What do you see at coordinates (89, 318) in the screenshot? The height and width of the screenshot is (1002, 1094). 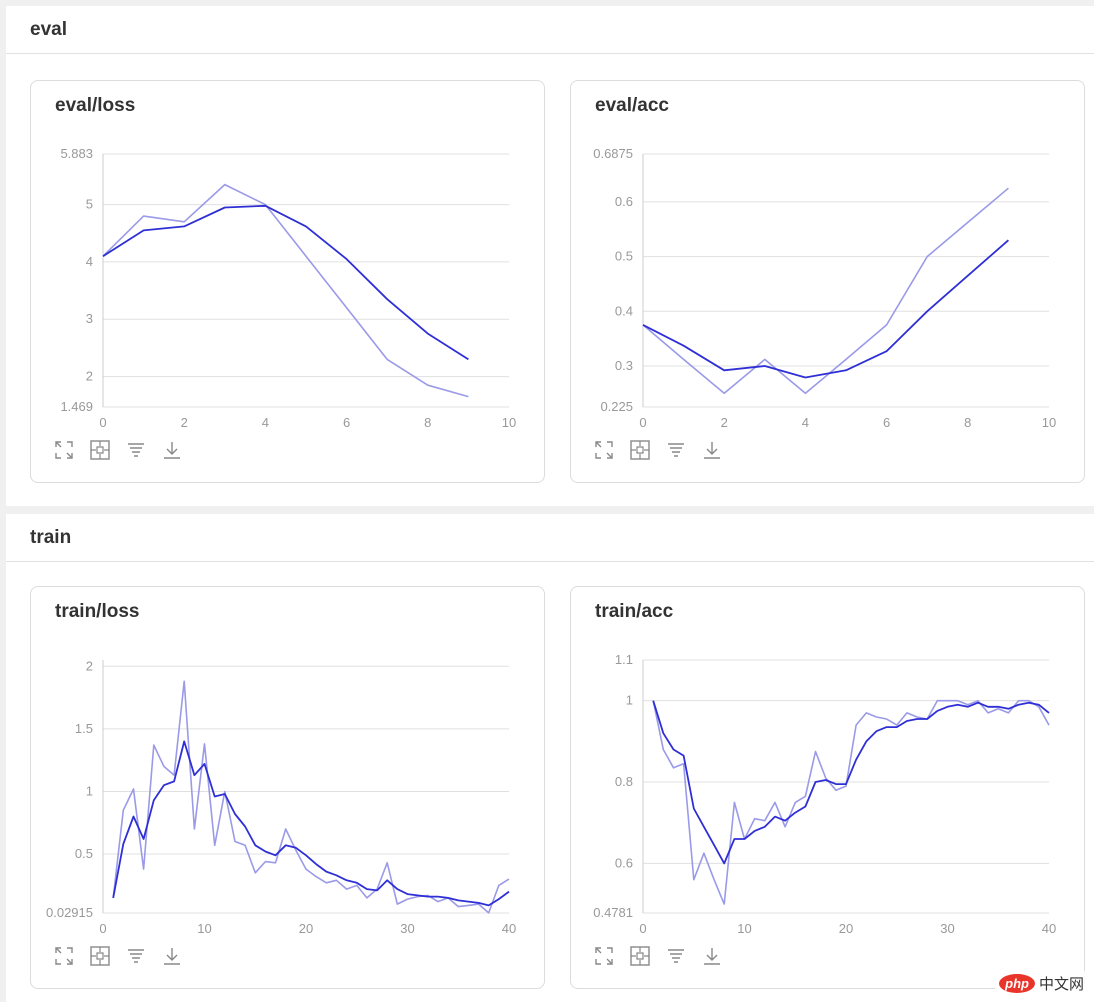 I see `y-tick-label: 3` at bounding box center [89, 318].